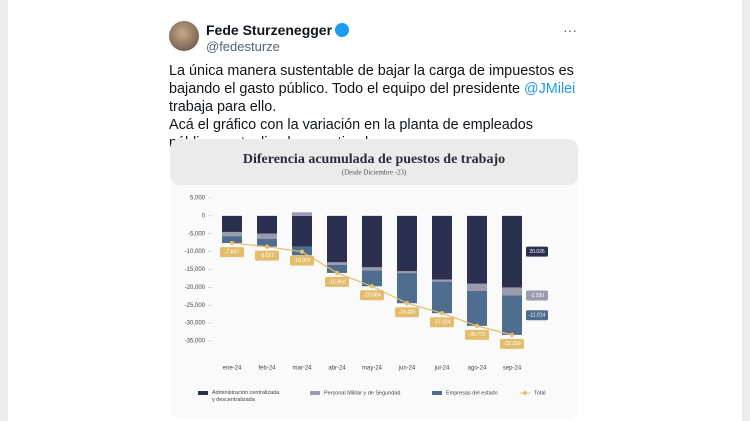 The width and height of the screenshot is (750, 421). What do you see at coordinates (184, 36) in the screenshot?
I see `avatar` at bounding box center [184, 36].